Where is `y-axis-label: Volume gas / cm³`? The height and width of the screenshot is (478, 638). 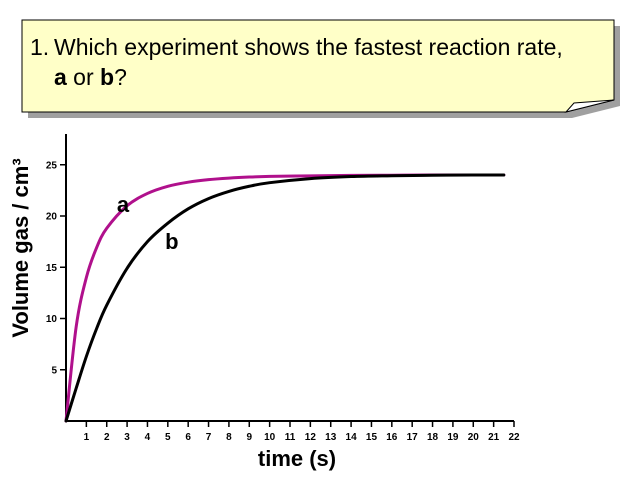 y-axis-label: Volume gas / cm³ is located at coordinates (20, 247).